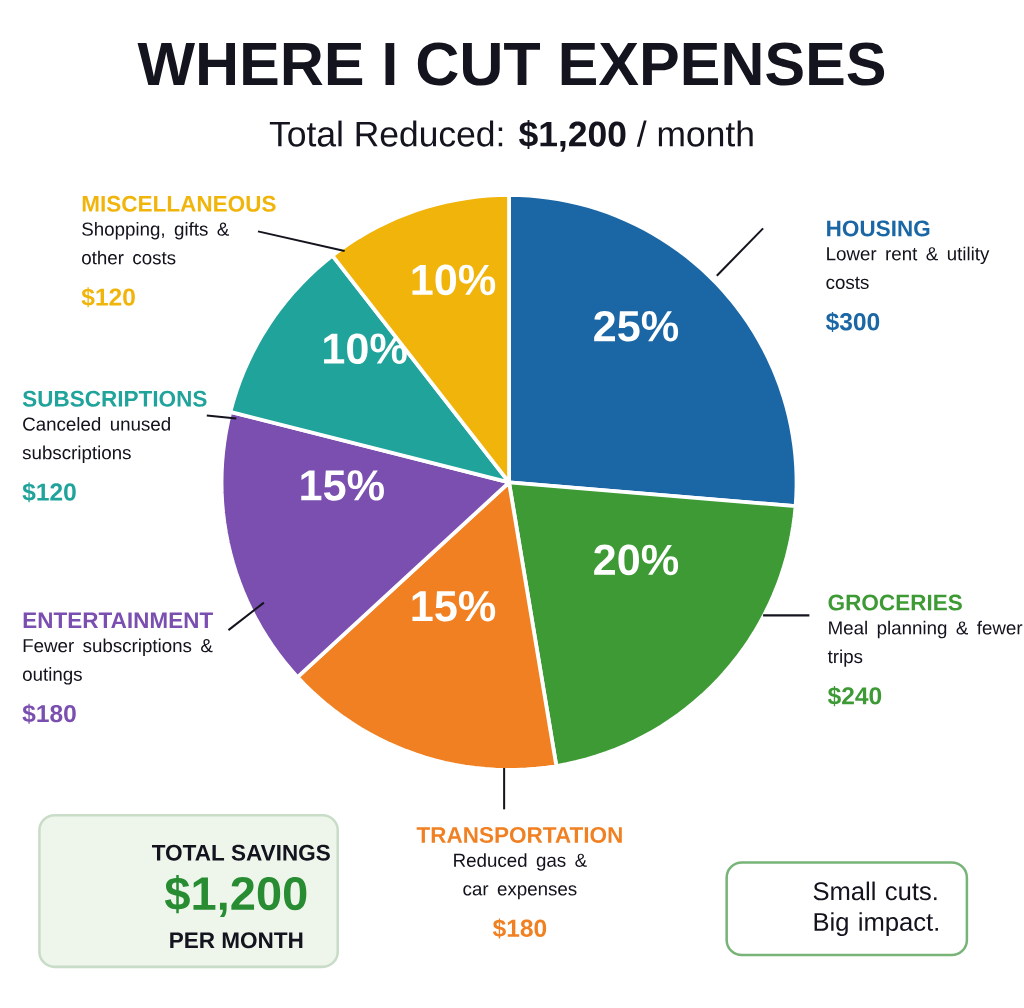  I want to click on slice-label: HOUSING, so click(878, 228).